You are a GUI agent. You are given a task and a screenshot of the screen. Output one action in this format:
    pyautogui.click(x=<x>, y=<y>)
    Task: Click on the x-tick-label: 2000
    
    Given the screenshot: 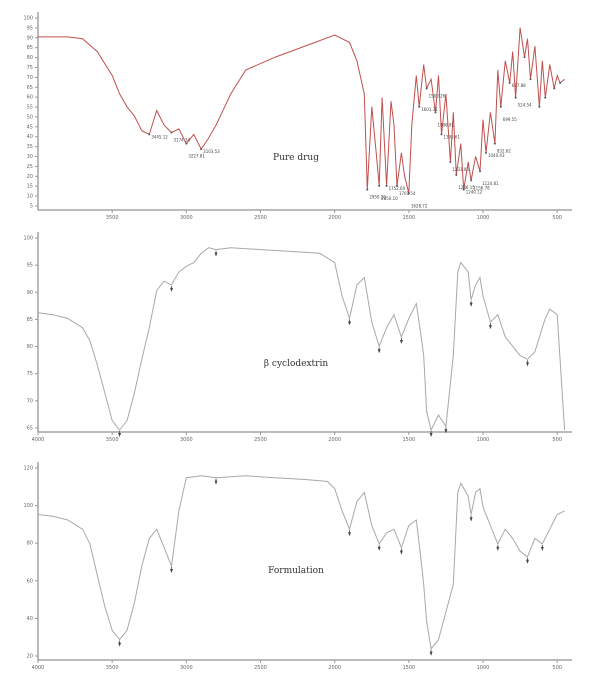 What is the action you would take?
    pyautogui.click(x=334, y=668)
    